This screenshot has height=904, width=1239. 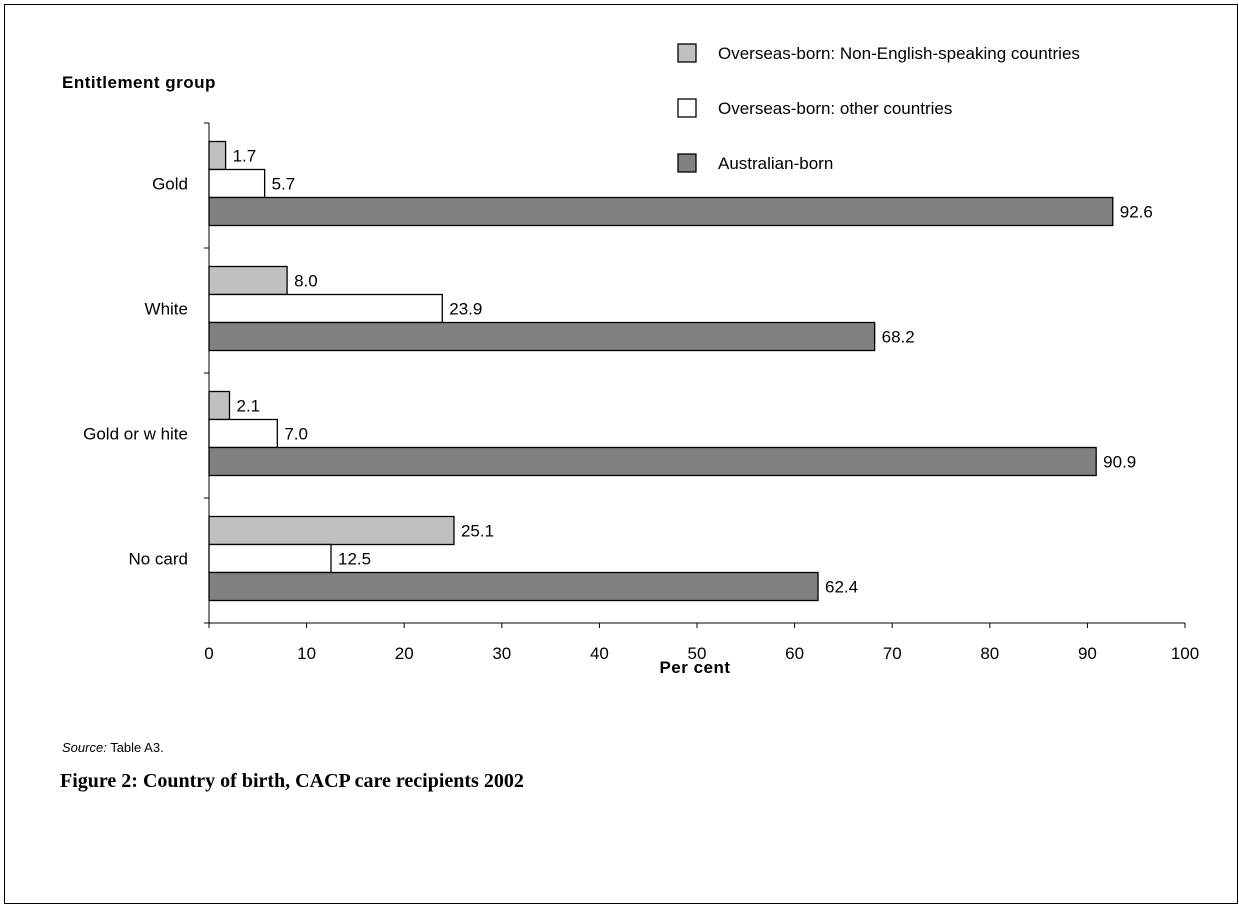 I want to click on legend-label-2: Overseas-born: other countries, so click(x=835, y=108).